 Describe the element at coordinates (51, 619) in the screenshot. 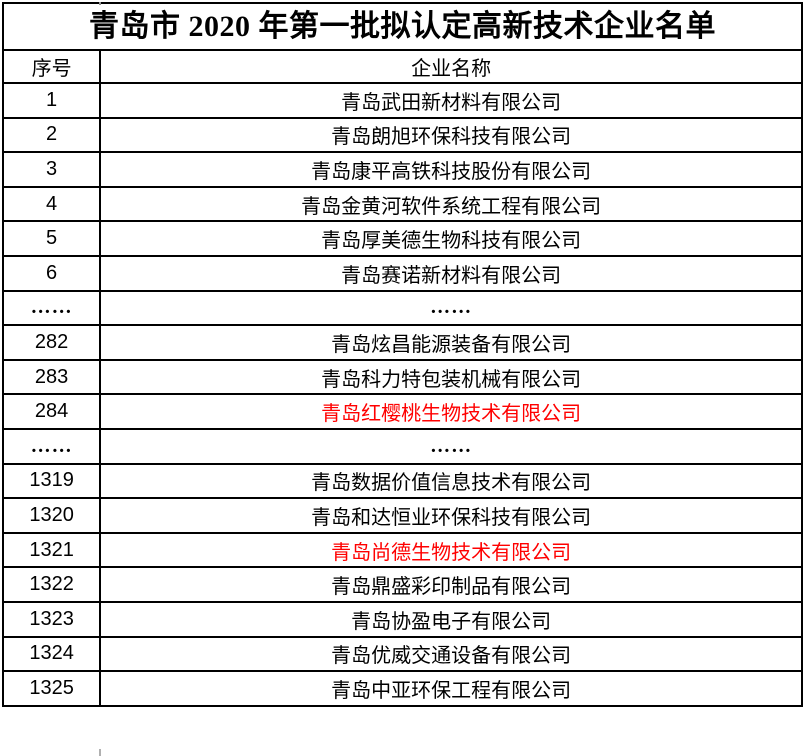

I see `row-seq-cell: 1323` at that location.